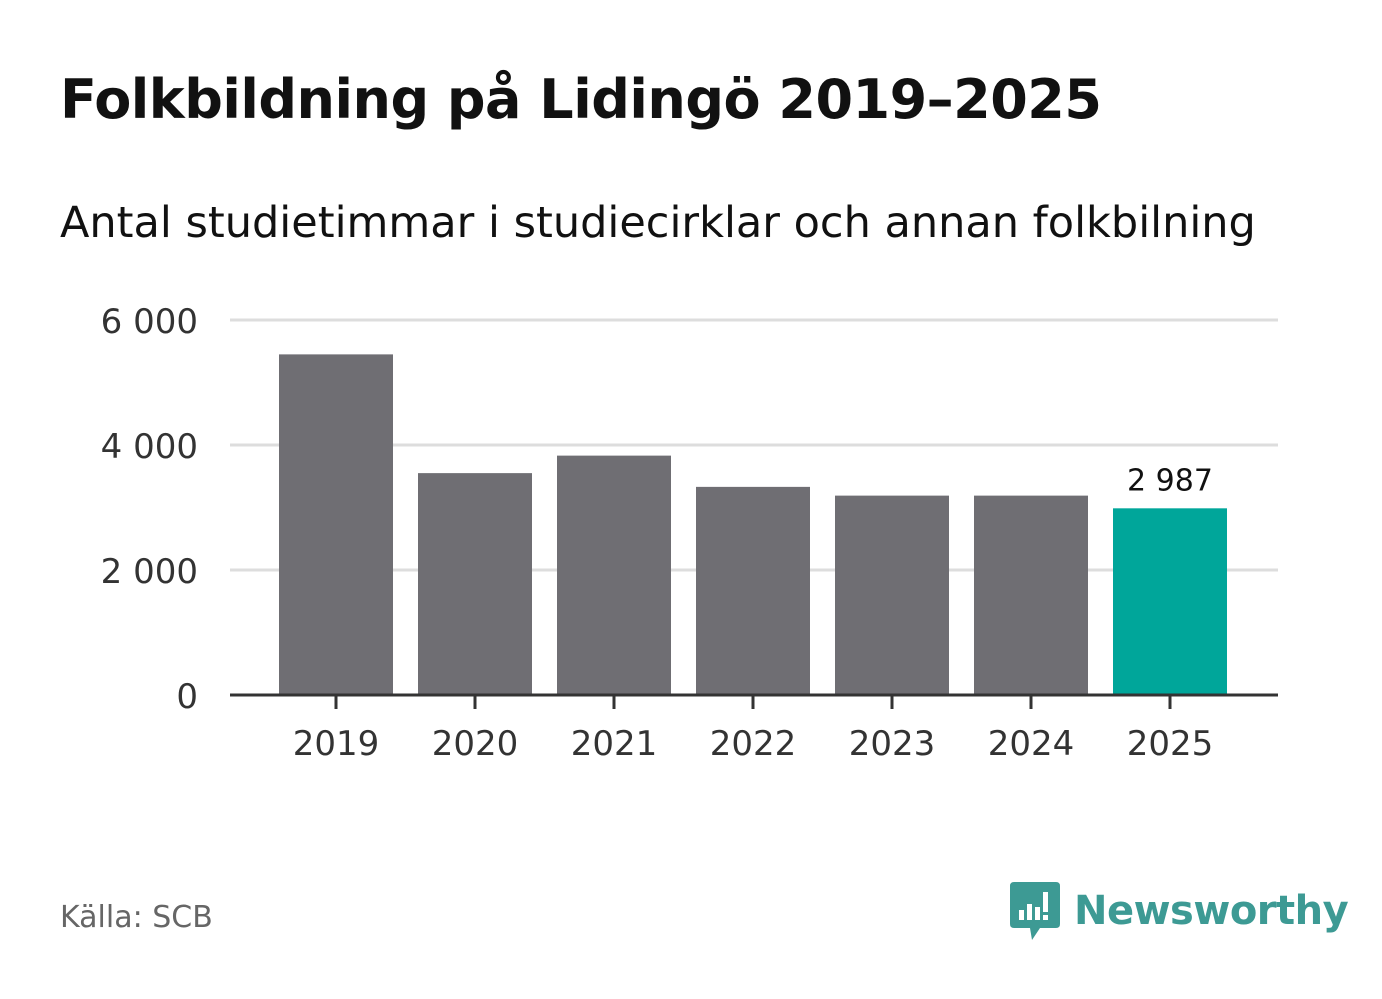  What do you see at coordinates (1170, 601) in the screenshot?
I see `bar-2025` at bounding box center [1170, 601].